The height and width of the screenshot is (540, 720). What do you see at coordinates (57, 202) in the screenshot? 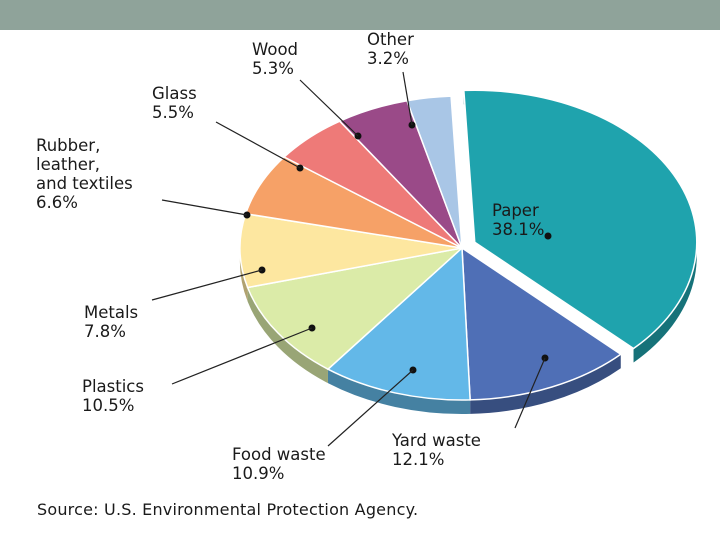
I see `slice-percent-rubber-leather-and-textiles: 6.6%` at bounding box center [57, 202].